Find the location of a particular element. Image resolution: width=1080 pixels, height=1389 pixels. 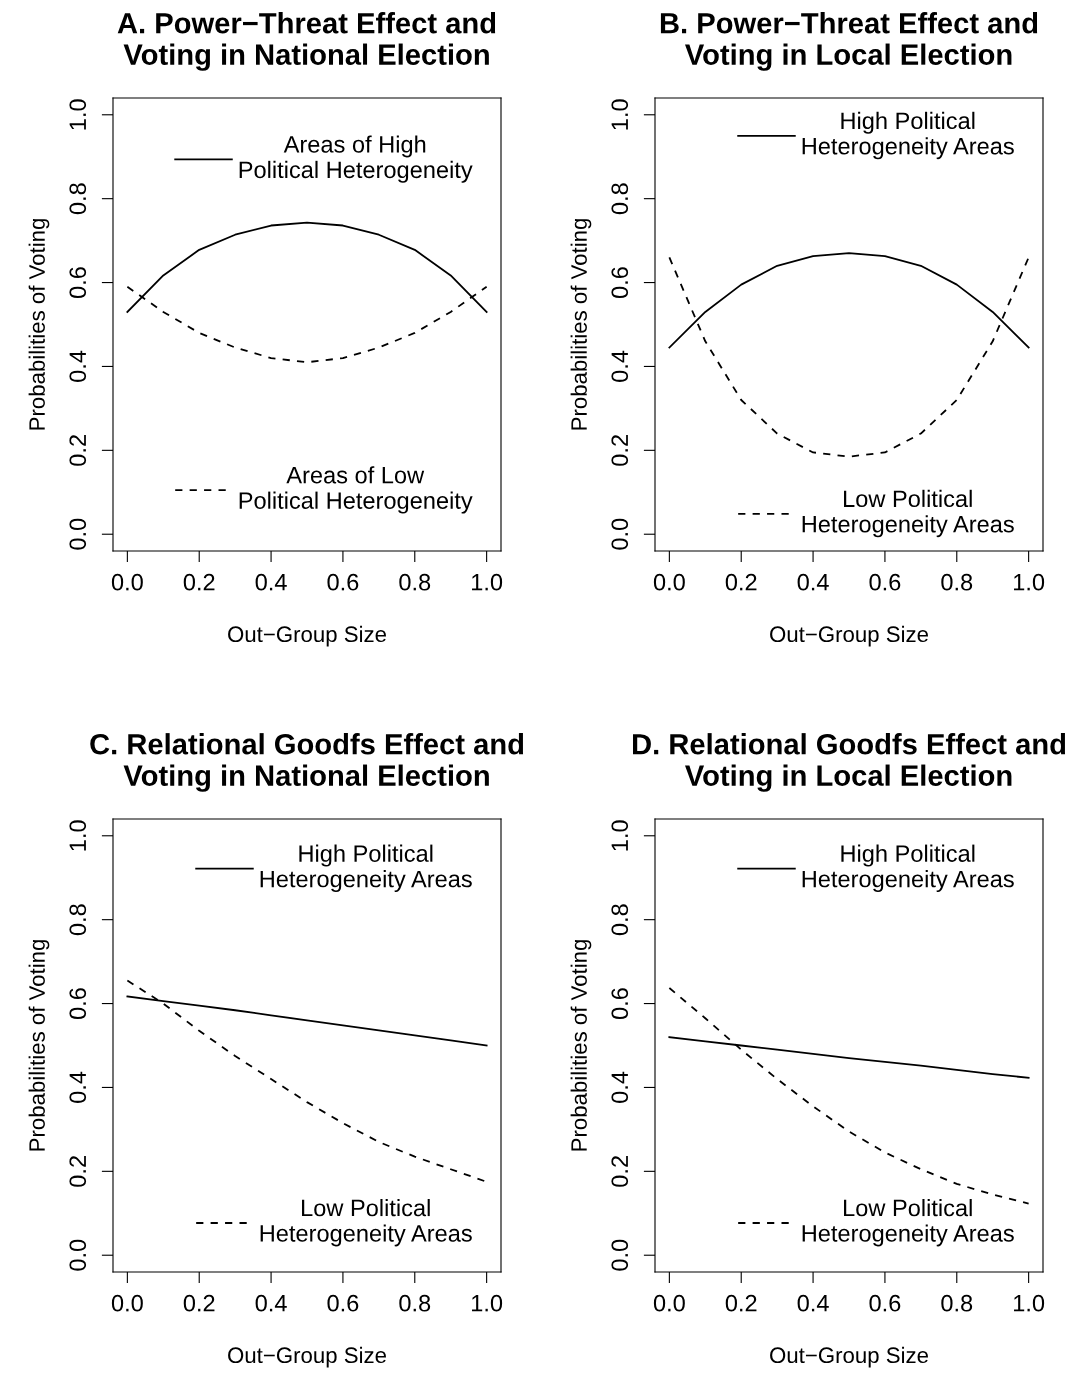

legend-label: Areas of Low Political Heterogeneity is located at coordinates (356, 490).